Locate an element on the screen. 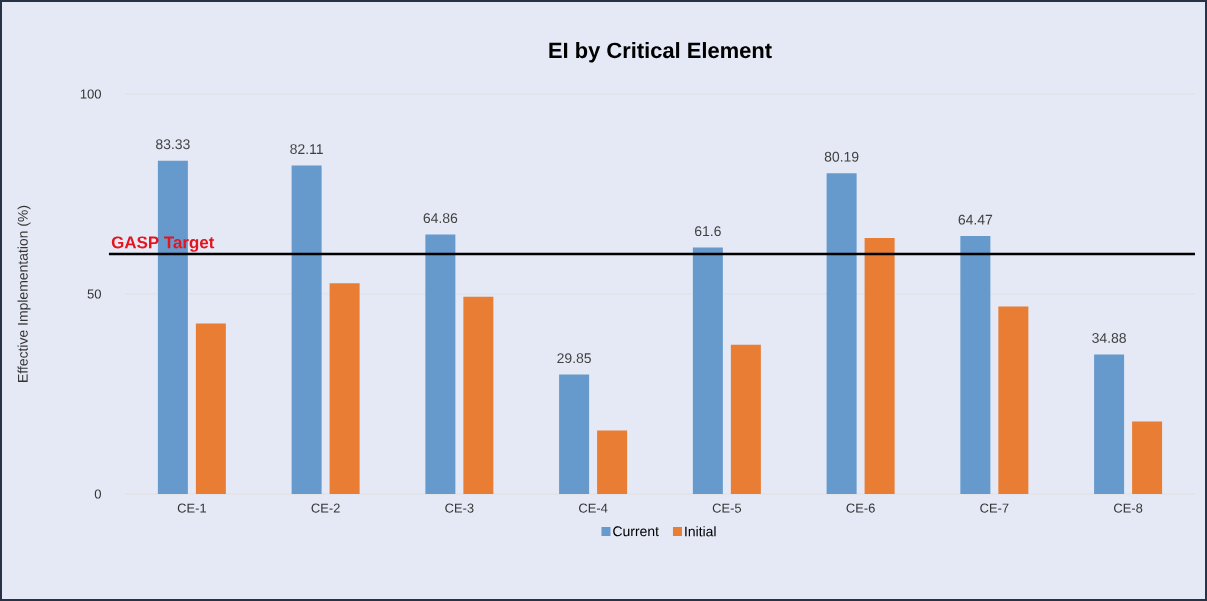 This screenshot has height=601, width=1207. y-tick-label: 50 is located at coordinates (94, 294).